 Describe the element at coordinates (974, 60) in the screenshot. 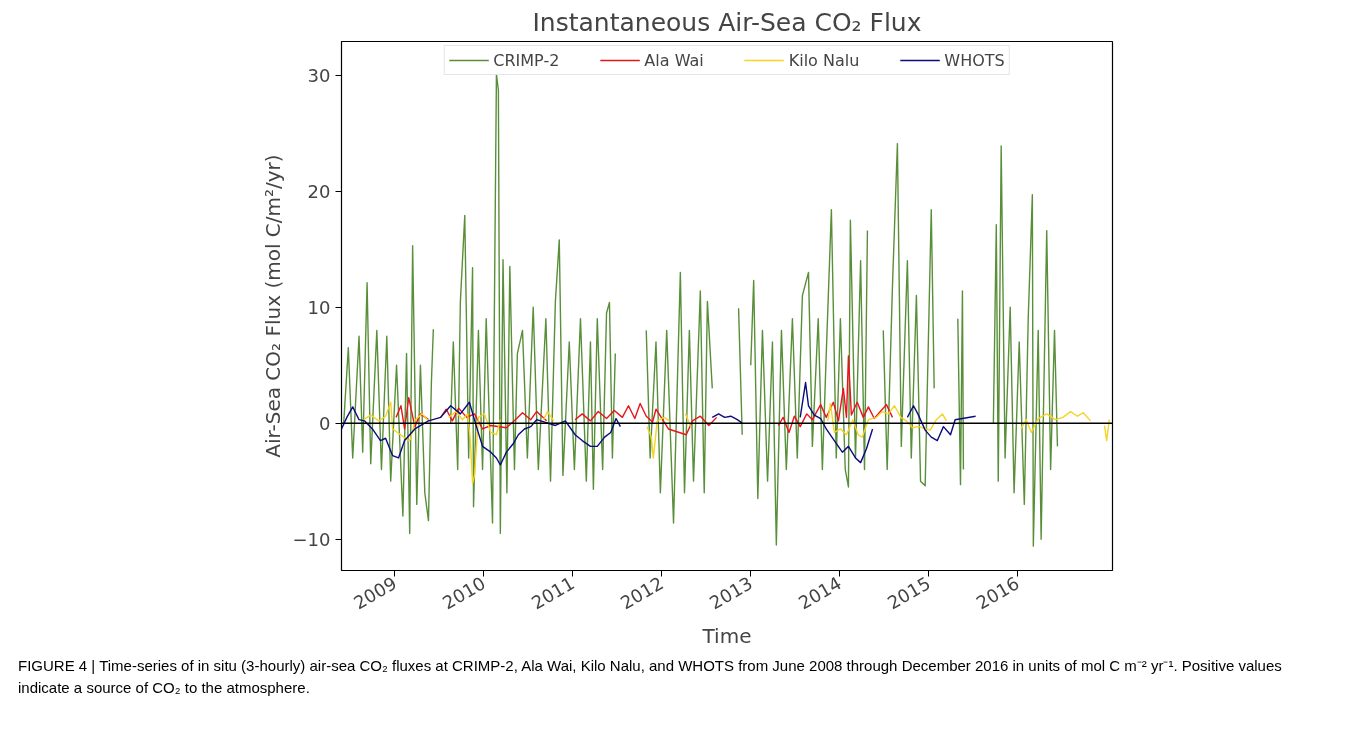

I see `legend-label: WHOTS` at that location.